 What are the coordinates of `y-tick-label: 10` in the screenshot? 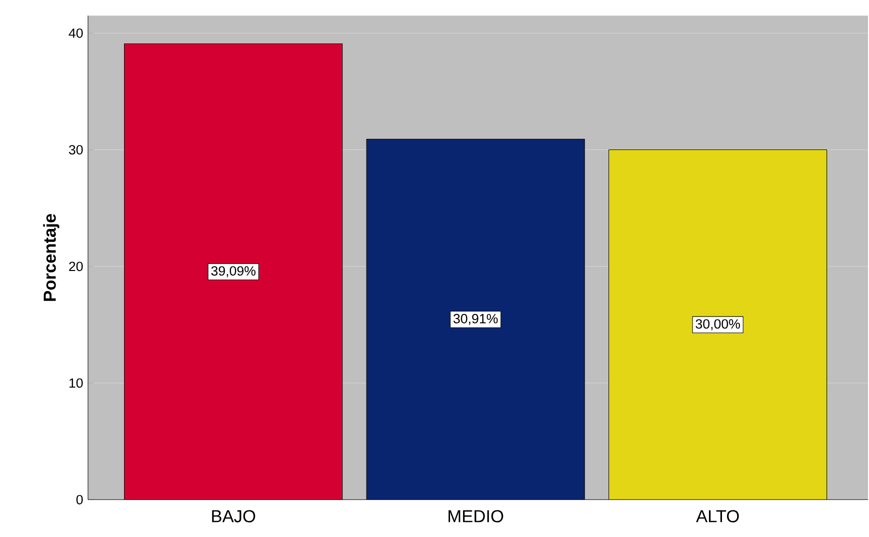 It's located at (76, 383).